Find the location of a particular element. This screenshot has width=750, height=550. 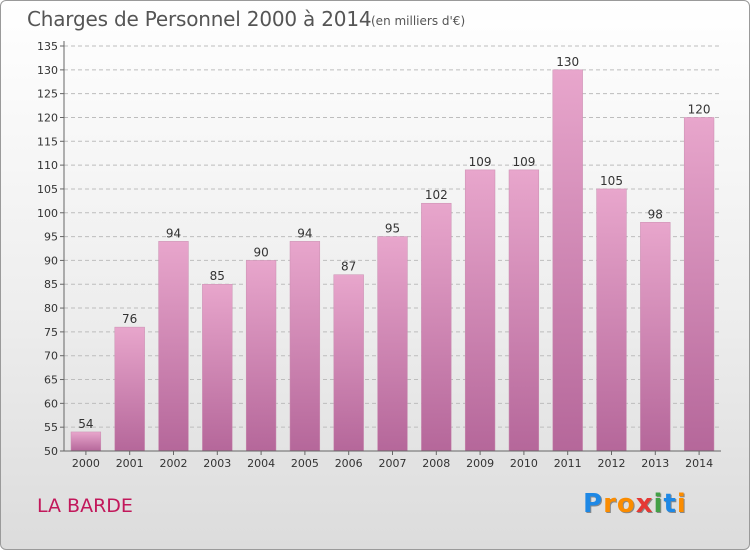

x-tick-label: 2001 is located at coordinates (130, 463).